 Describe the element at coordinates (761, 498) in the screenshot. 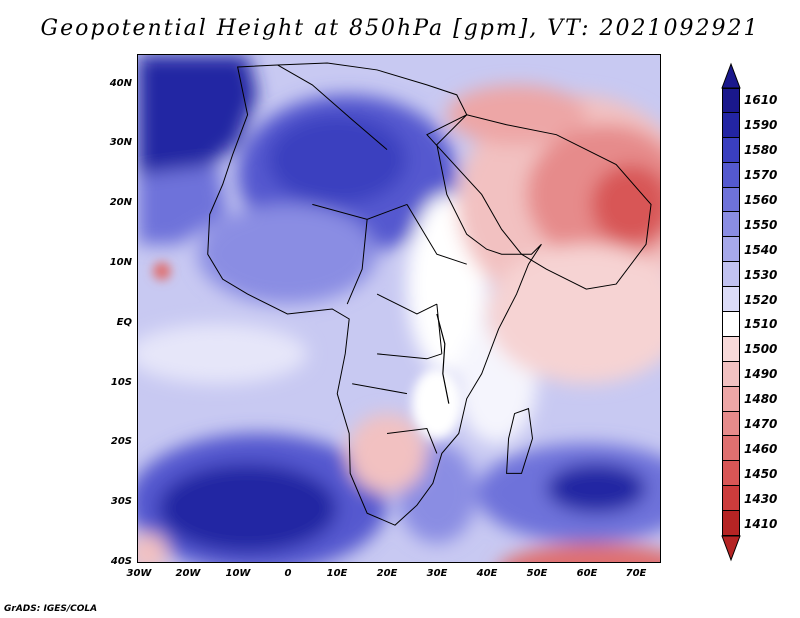

I see `colorbar-label-1430: 1430` at that location.